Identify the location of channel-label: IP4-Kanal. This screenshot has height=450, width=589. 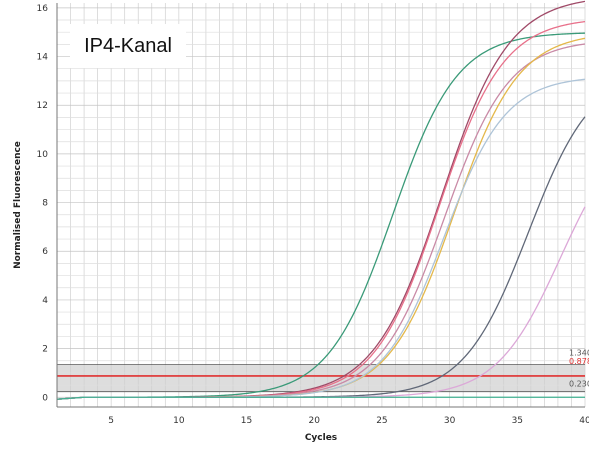
(128, 45).